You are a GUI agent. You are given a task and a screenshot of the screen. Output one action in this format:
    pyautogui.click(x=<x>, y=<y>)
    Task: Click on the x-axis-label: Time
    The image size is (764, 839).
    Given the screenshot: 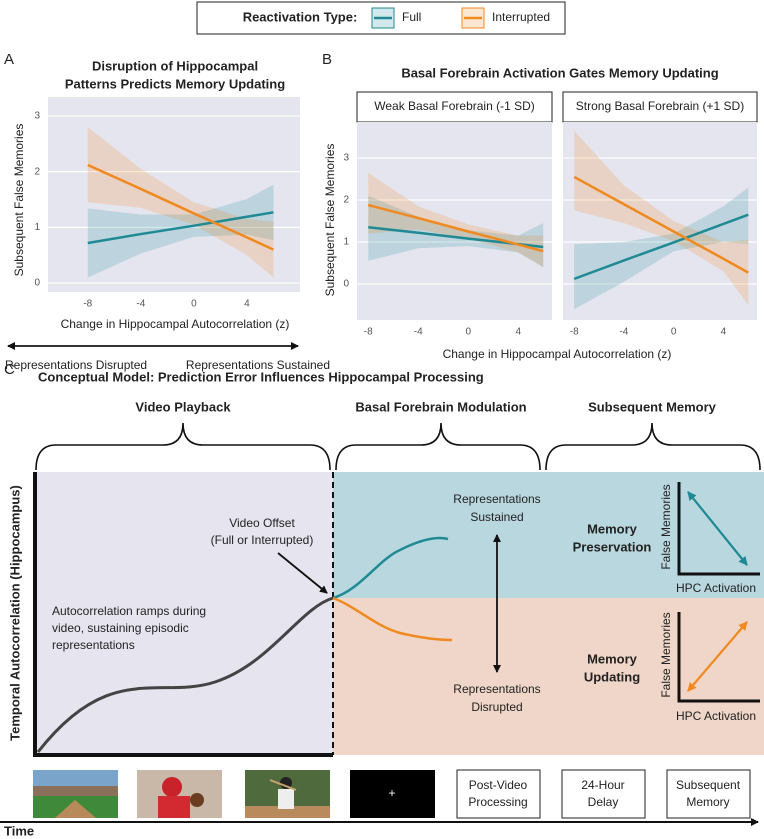 What is the action you would take?
    pyautogui.click(x=19, y=830)
    